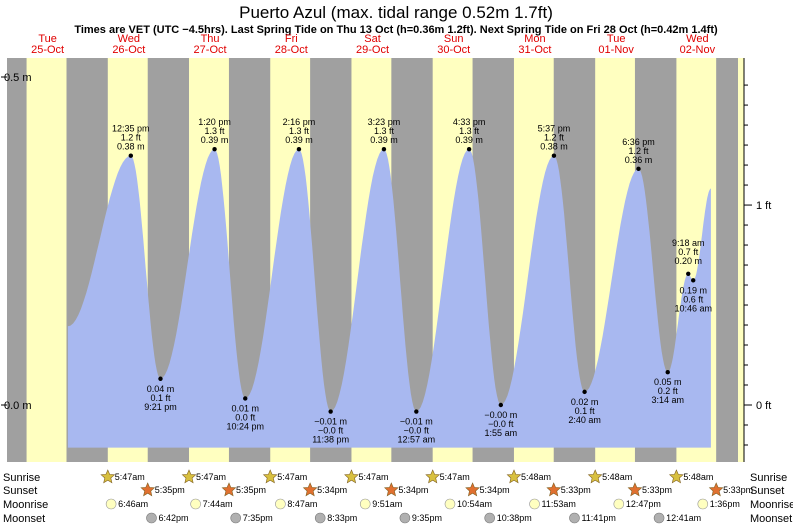 The height and width of the screenshot is (525, 793). Describe the element at coordinates (330, 422) in the screenshot. I see `extreme-m: −0.01 m` at that location.